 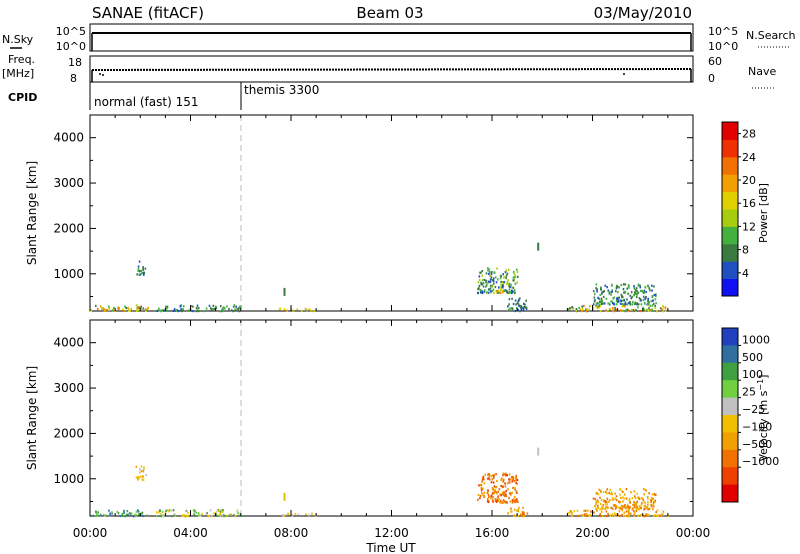 I want to click on power-heatmap, so click(x=378, y=277).